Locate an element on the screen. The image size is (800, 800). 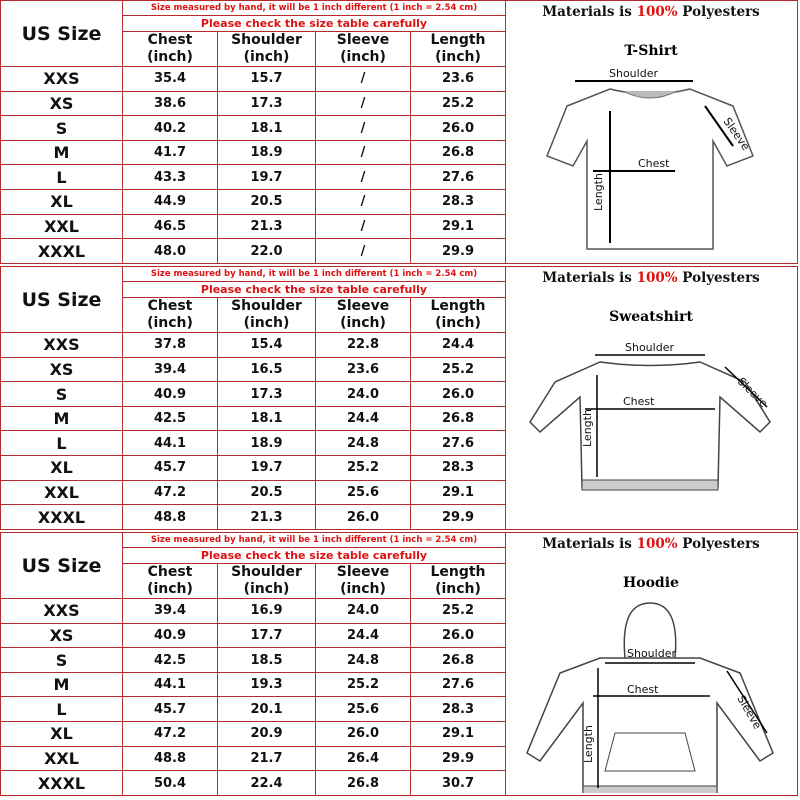
measurement-cell: 23.6 is located at coordinates (458, 79).